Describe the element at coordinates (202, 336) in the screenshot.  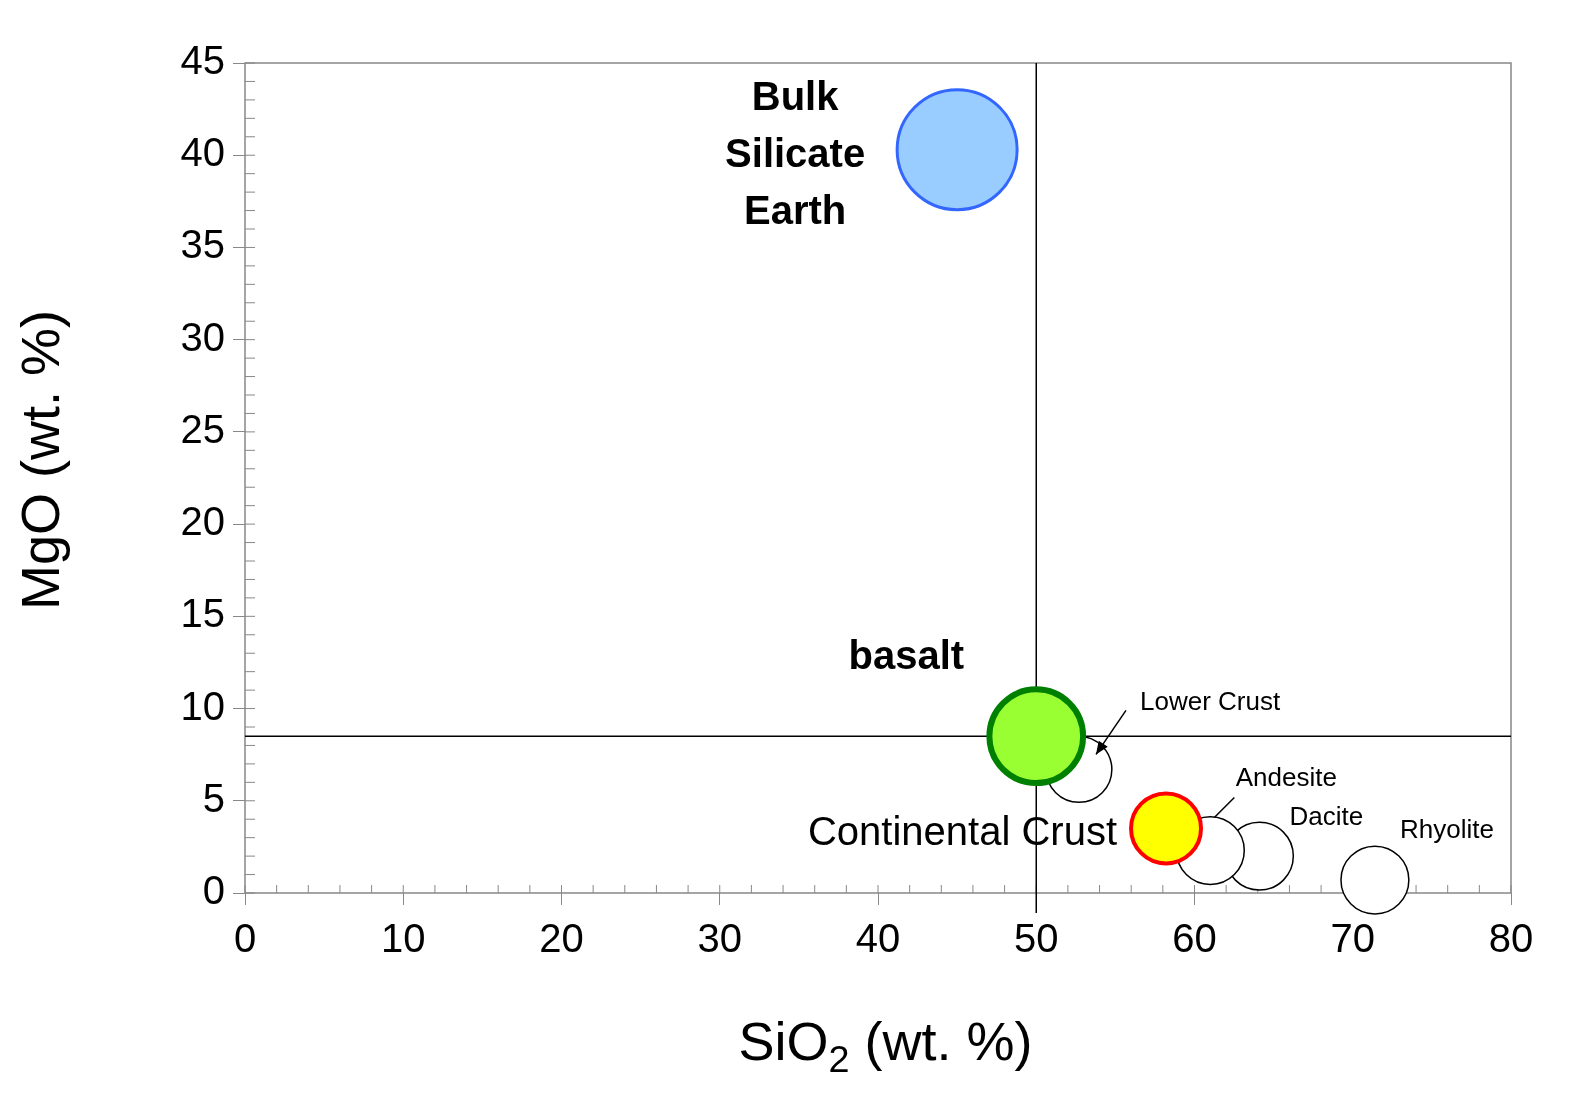
I see `y-tick-label: 30` at that location.